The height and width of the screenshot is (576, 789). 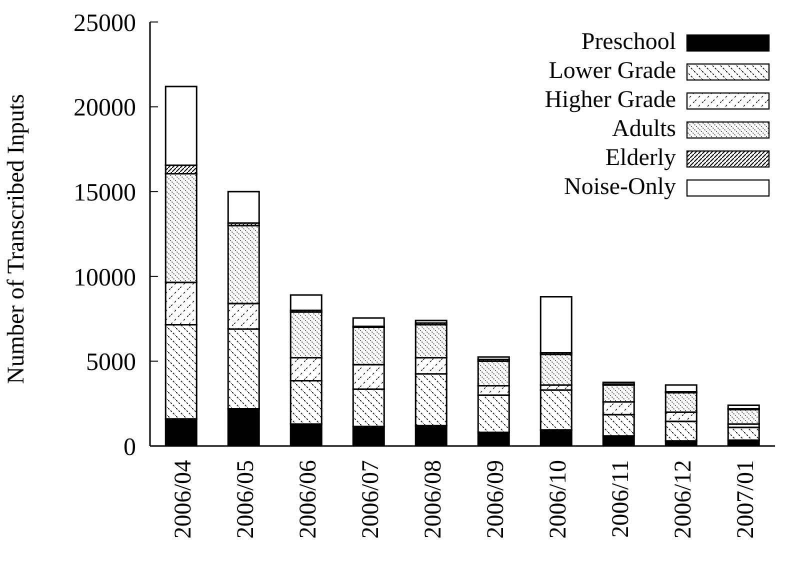 What do you see at coordinates (105, 278) in the screenshot?
I see `y-tick-label: 10000` at bounding box center [105, 278].